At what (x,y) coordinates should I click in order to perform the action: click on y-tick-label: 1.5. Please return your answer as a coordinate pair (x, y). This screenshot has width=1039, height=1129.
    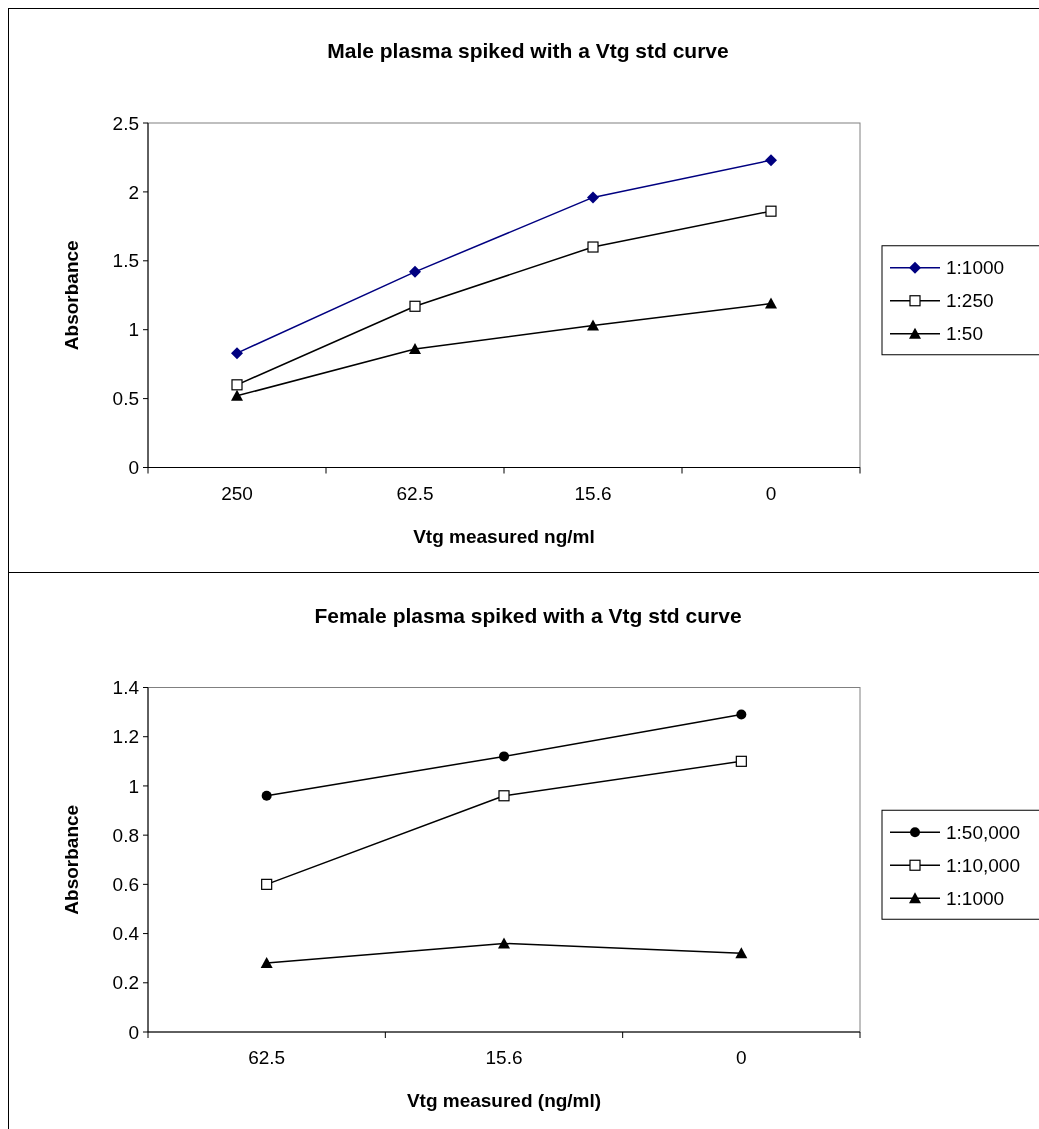
    Looking at the image, I should click on (125, 261).